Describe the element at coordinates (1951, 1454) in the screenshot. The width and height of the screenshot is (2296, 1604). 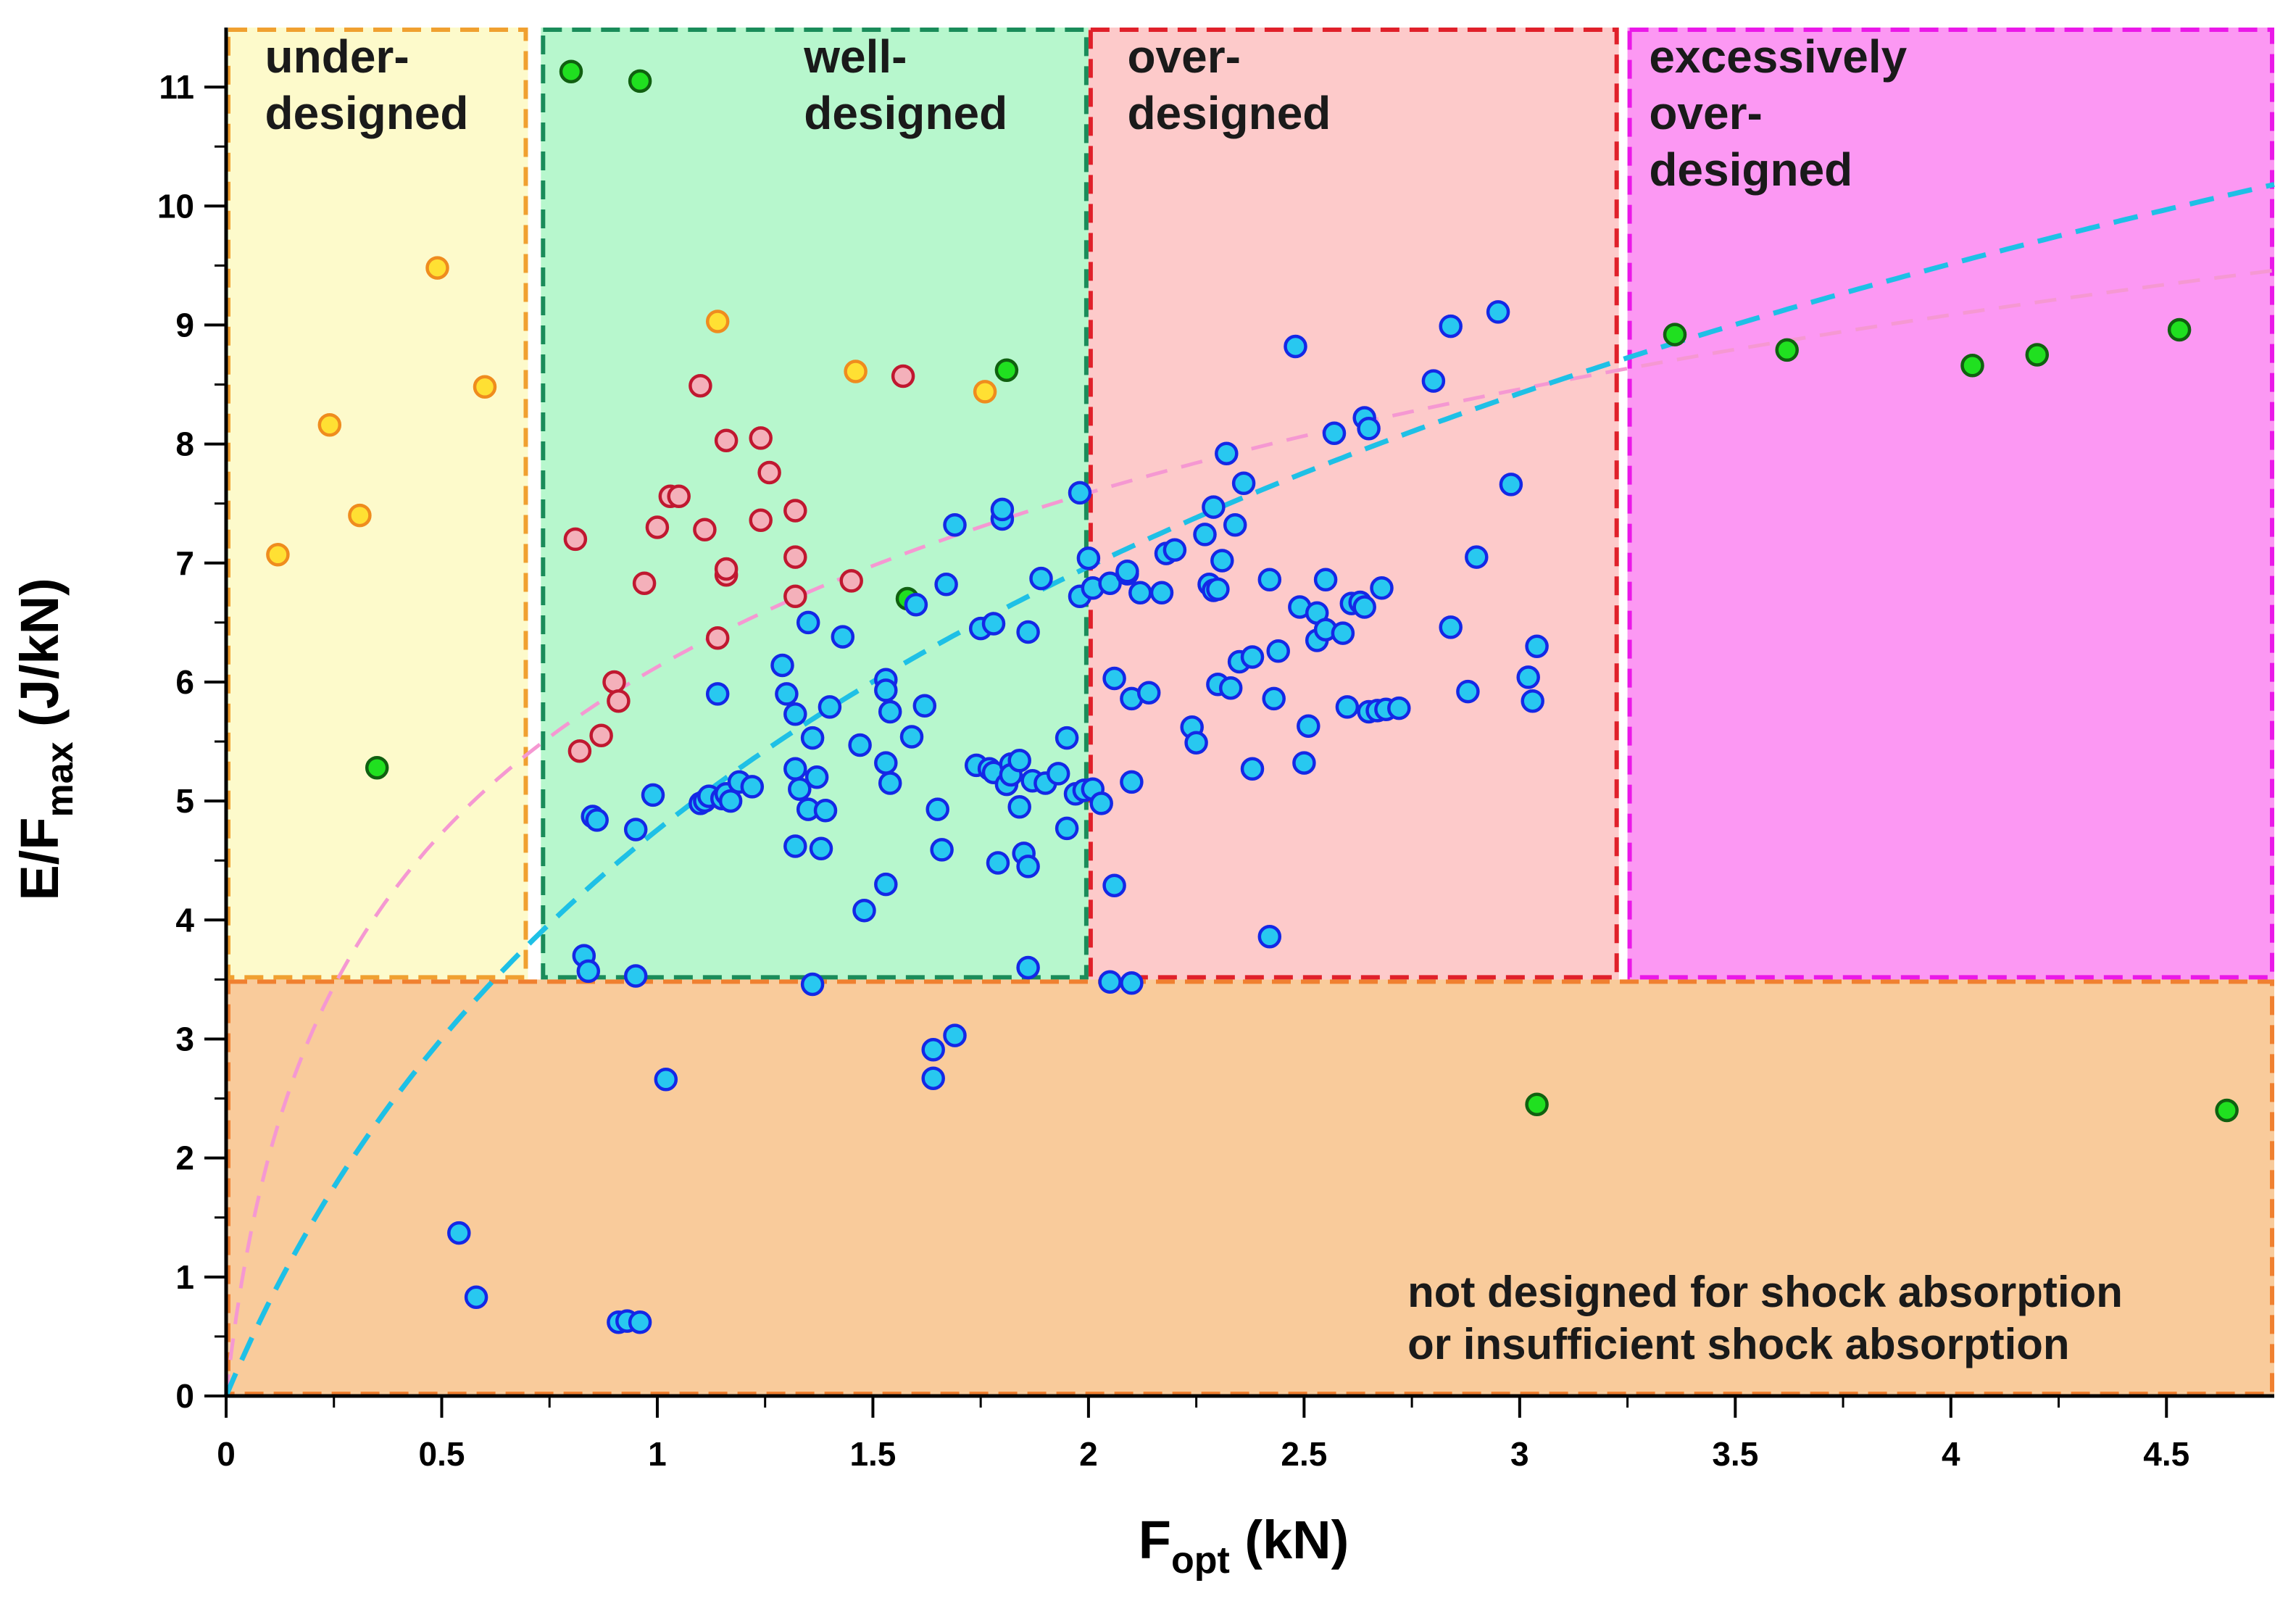
I see `x-tick-label: 4` at that location.